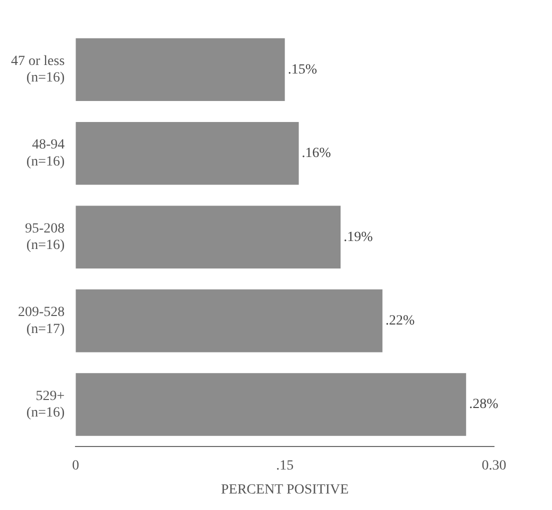  I want to click on data-label: .28%, so click(484, 404).